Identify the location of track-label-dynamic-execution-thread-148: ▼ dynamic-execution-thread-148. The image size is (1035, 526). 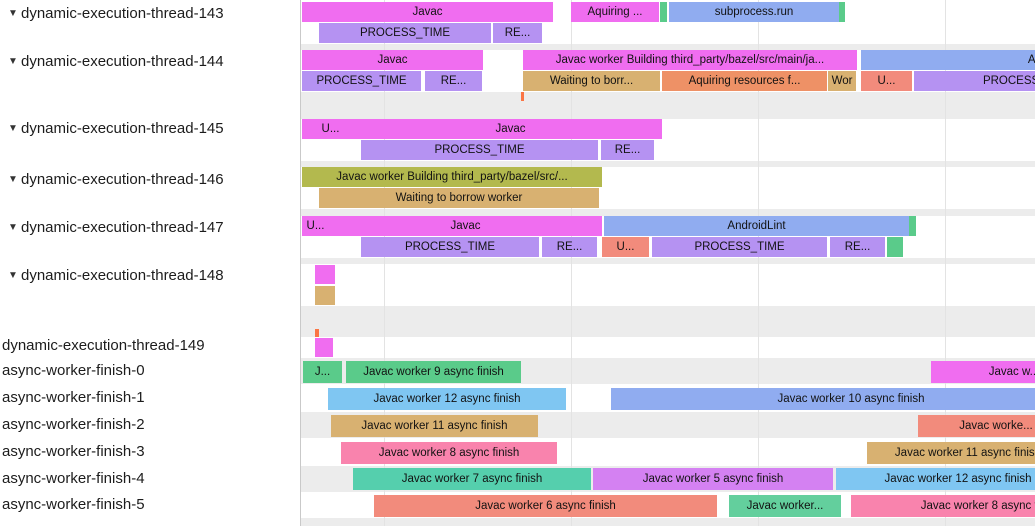
(150, 276).